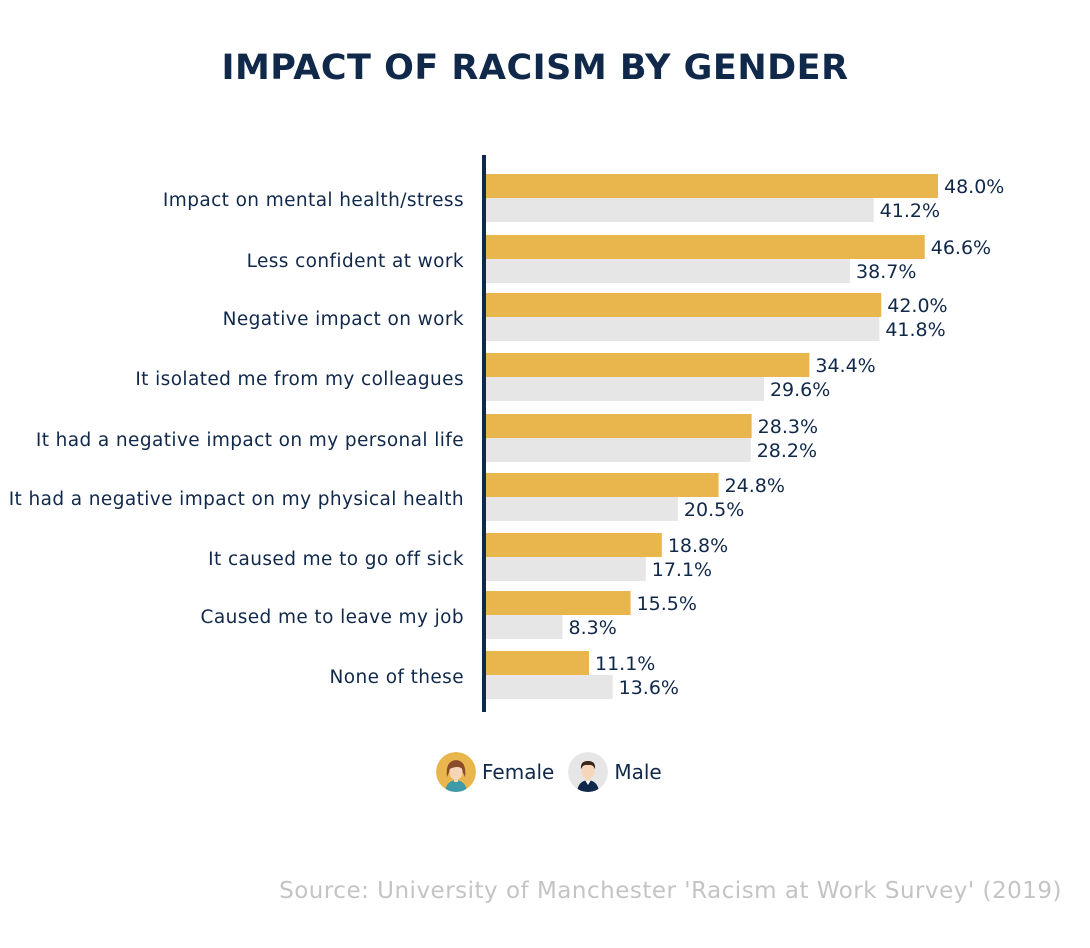 The width and height of the screenshot is (1090, 948). What do you see at coordinates (910, 211) in the screenshot?
I see `data-label-male: 41.2%` at bounding box center [910, 211].